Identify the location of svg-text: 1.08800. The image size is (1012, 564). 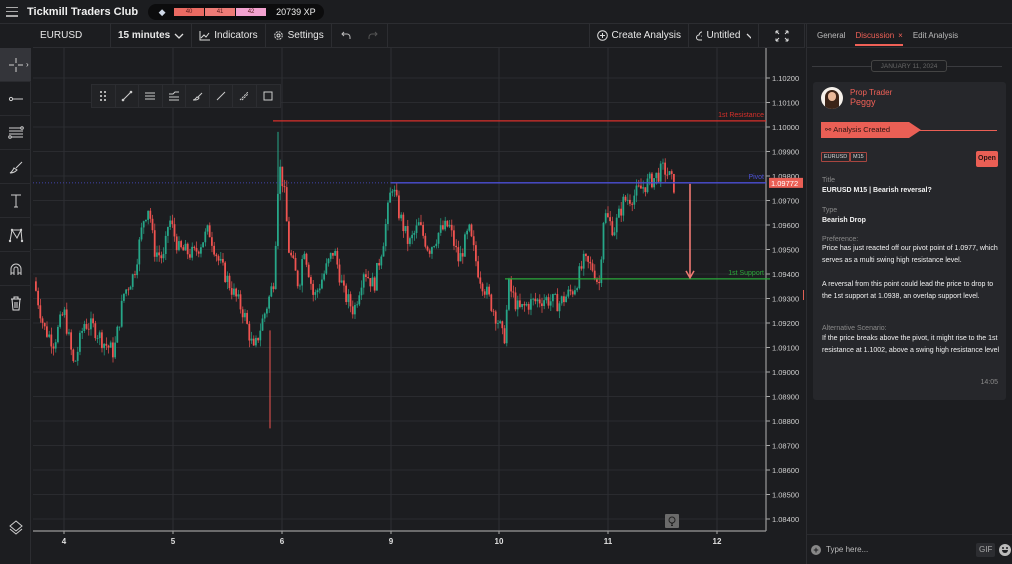
(785, 421).